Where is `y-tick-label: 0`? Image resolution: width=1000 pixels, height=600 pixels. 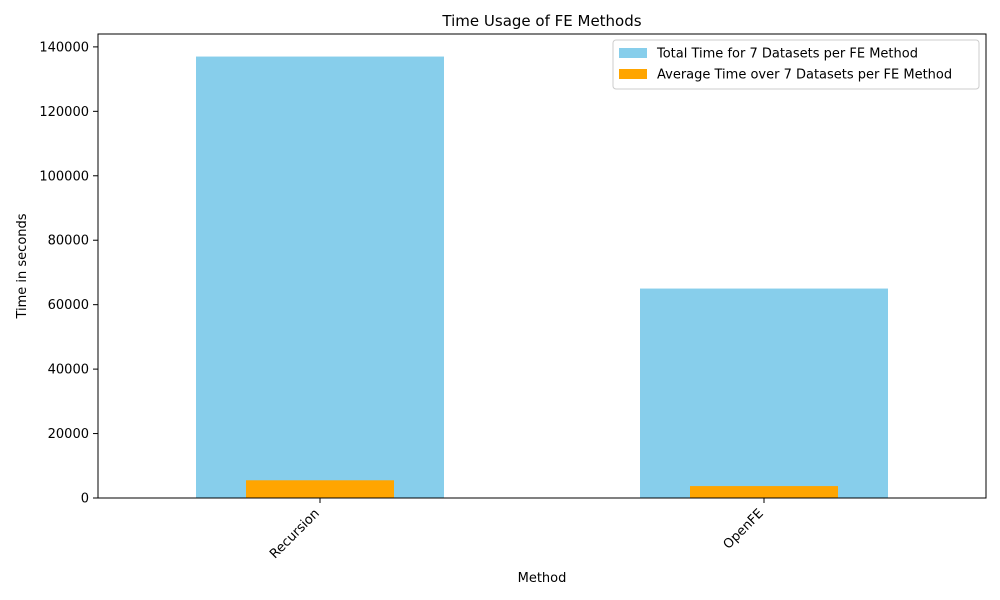 y-tick-label: 0 is located at coordinates (85, 499).